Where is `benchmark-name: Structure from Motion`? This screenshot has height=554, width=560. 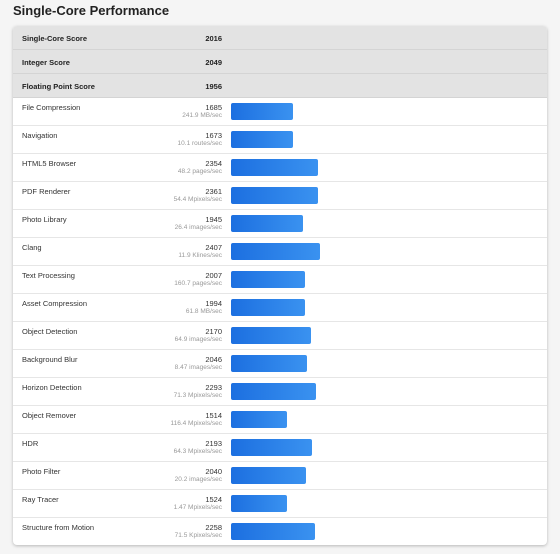
benchmark-name: Structure from Motion is located at coordinates (58, 527).